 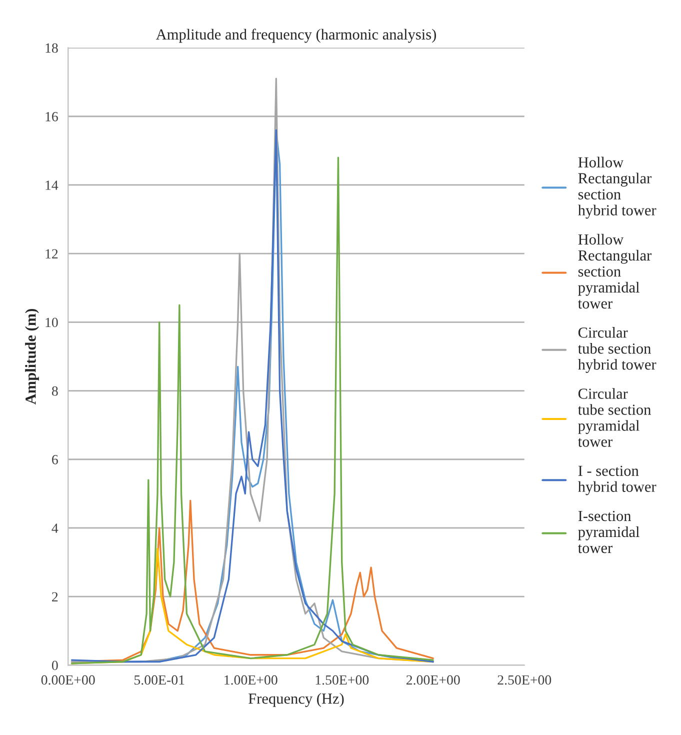 What do you see at coordinates (32, 356) in the screenshot?
I see `y-axis-title: Amplitude (m)` at bounding box center [32, 356].